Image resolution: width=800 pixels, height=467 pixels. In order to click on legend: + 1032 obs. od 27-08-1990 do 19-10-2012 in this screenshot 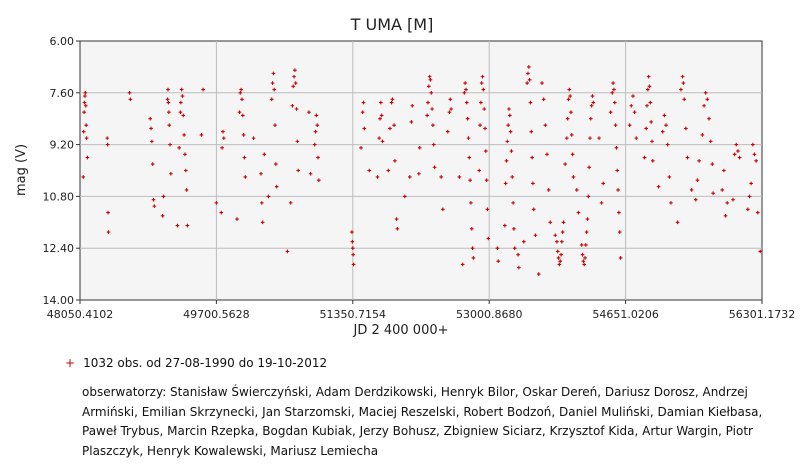, I will do `click(196, 363)`.